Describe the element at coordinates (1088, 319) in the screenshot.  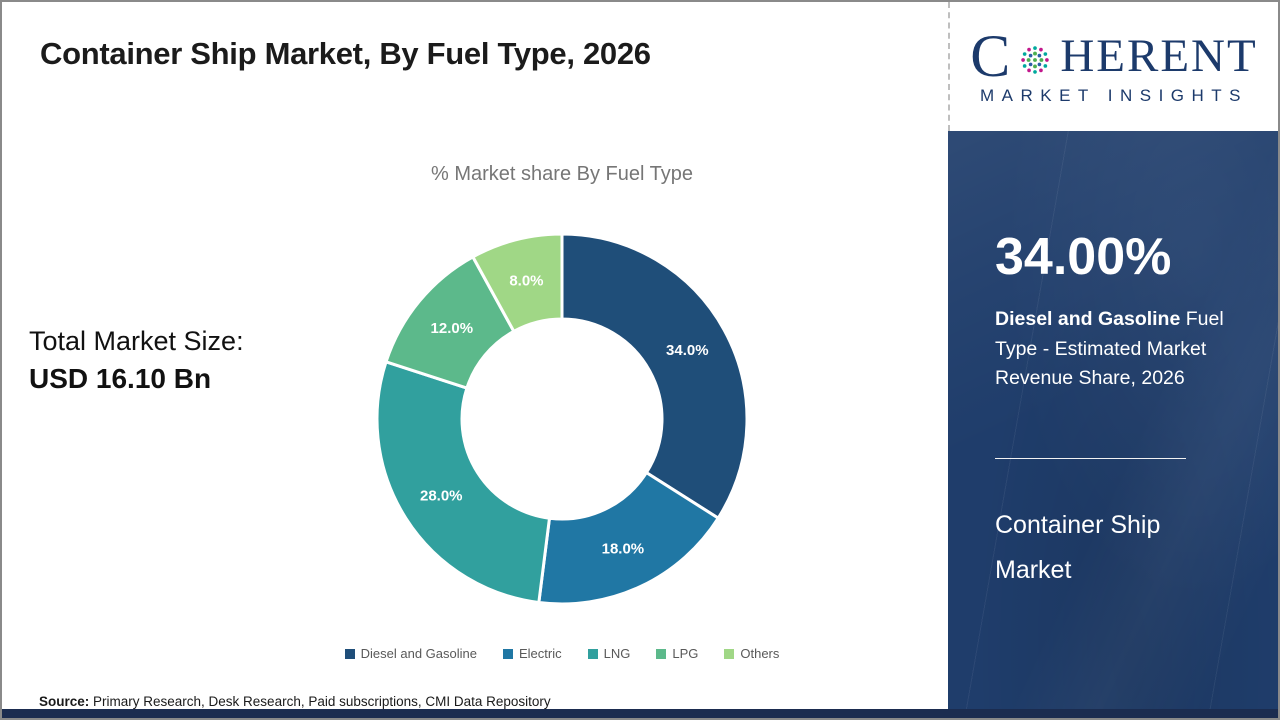
I see `highlight-stat-segment: Diesel and Gasoline` at that location.